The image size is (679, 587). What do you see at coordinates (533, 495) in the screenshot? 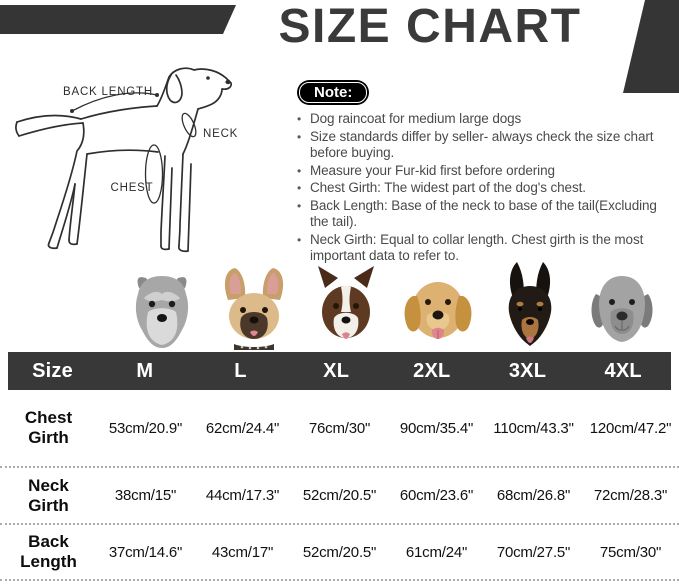
I see `table-cell: 68cm/26.8"` at bounding box center [533, 495].